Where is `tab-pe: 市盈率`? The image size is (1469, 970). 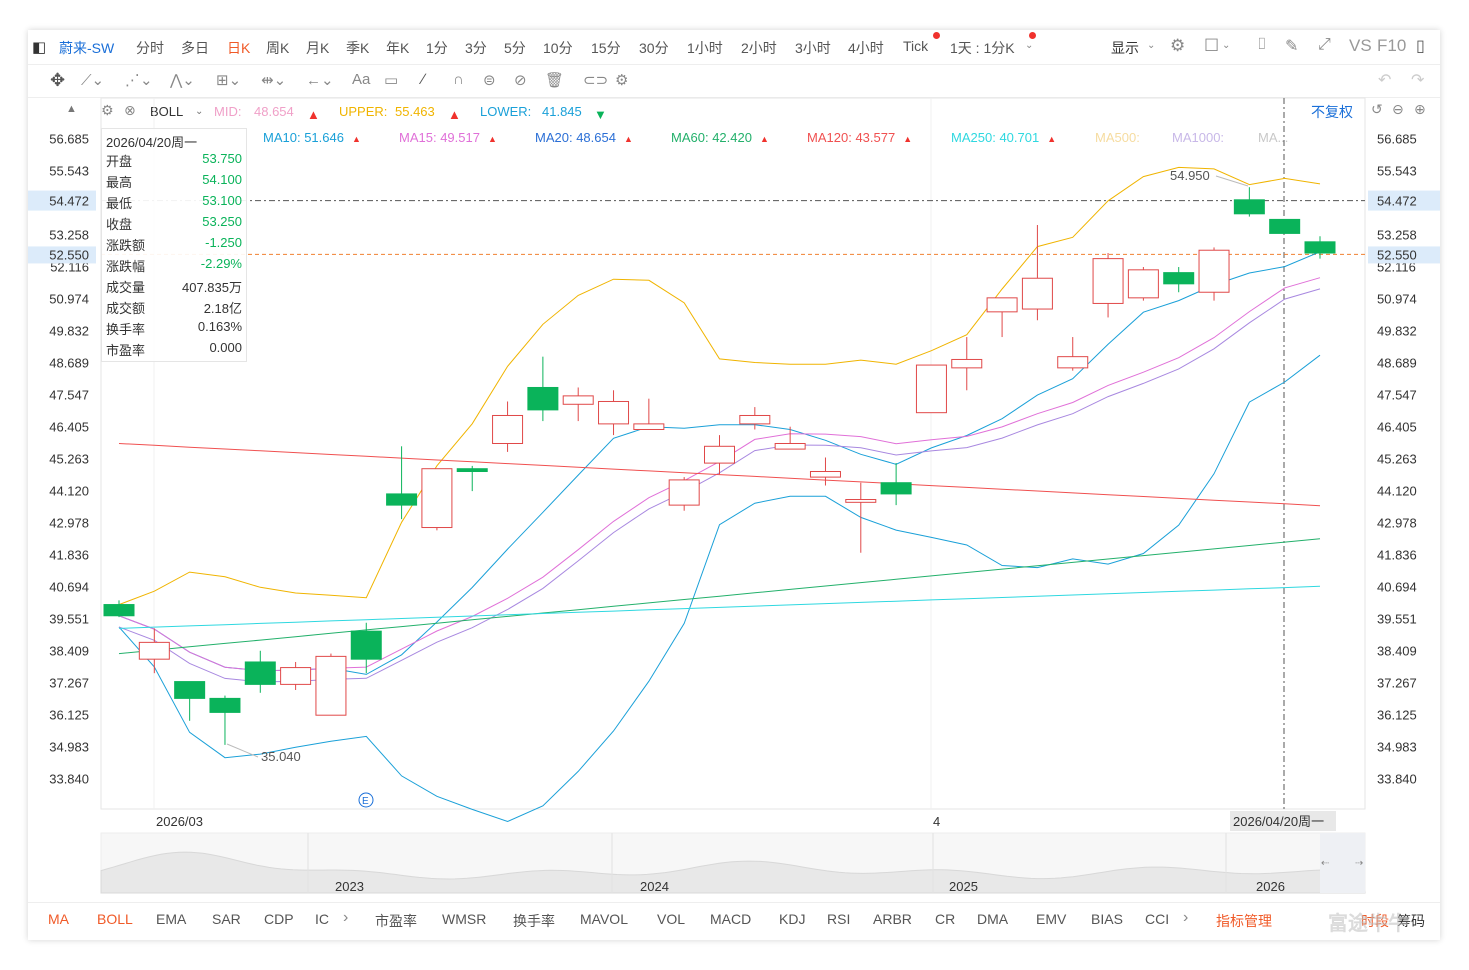
tab-pe: 市盈率 is located at coordinates (396, 921).